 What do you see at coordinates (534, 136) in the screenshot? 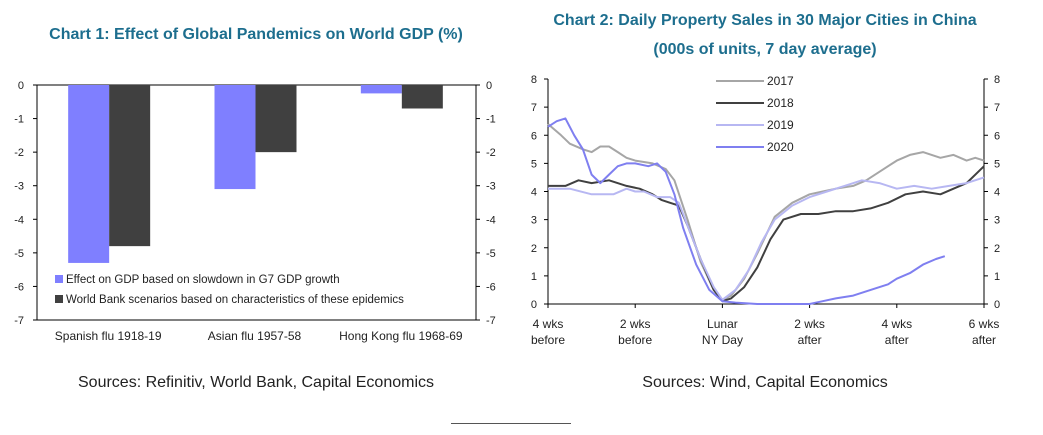
I see `chart2-ytick-label-left: 6` at bounding box center [534, 136].